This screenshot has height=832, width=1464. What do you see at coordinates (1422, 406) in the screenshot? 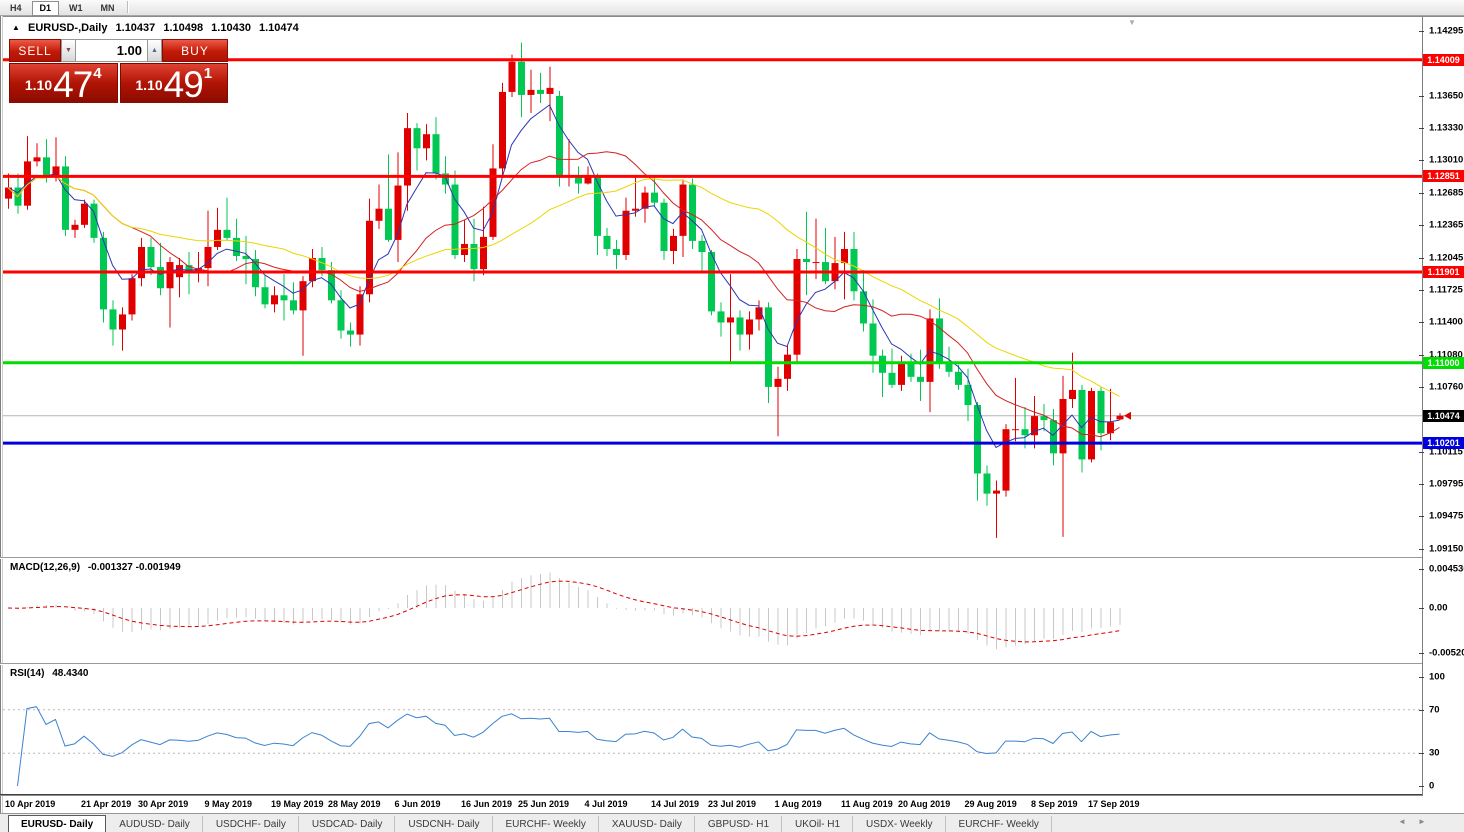
I see `price-axis-separator` at bounding box center [1422, 406].